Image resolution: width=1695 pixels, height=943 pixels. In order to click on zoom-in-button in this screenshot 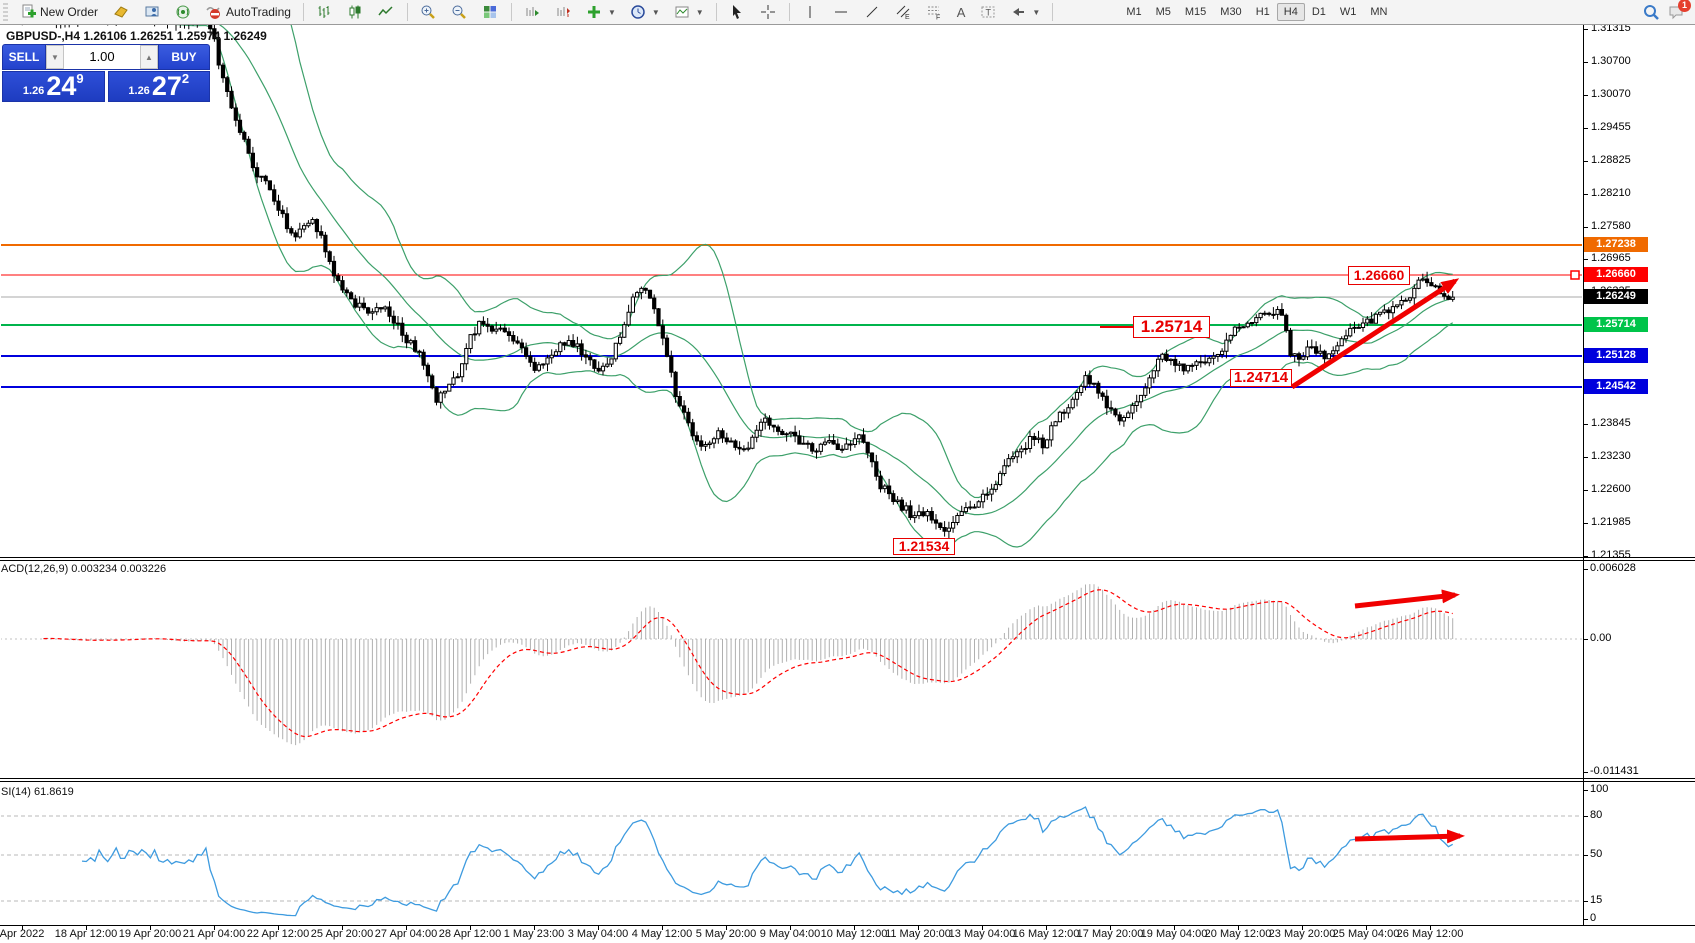, I will do `click(428, 12)`.